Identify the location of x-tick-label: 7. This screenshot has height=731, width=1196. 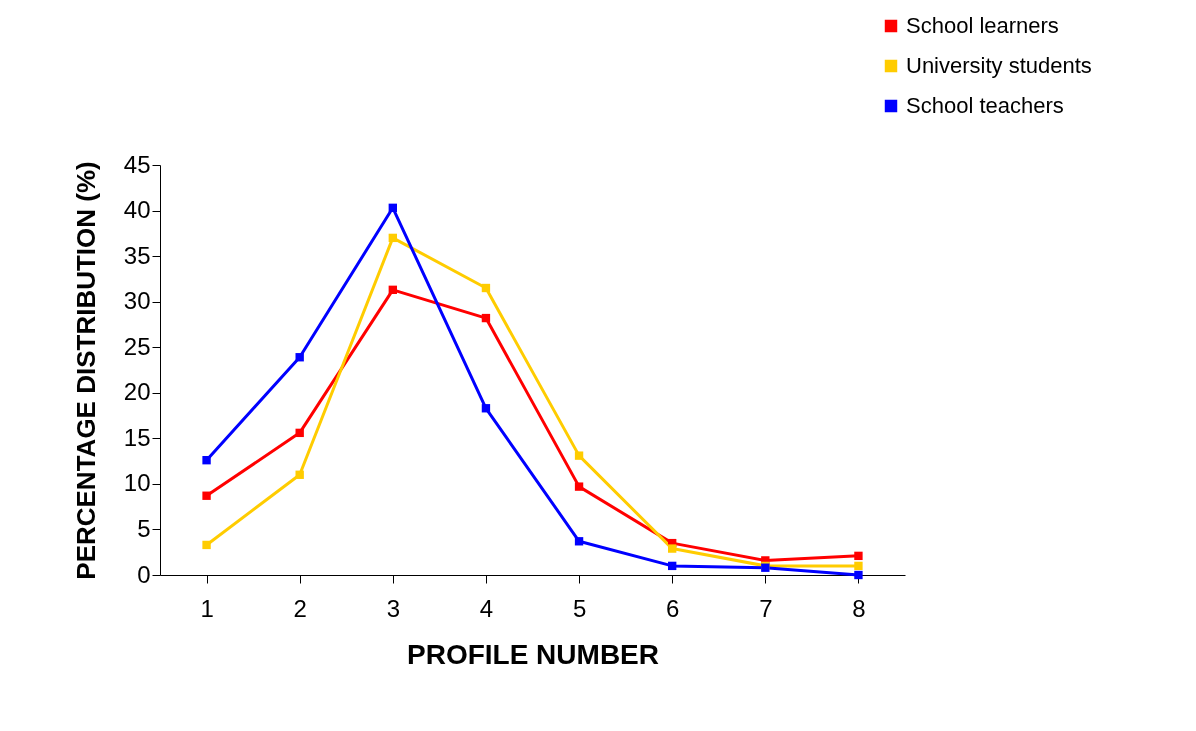
(766, 608).